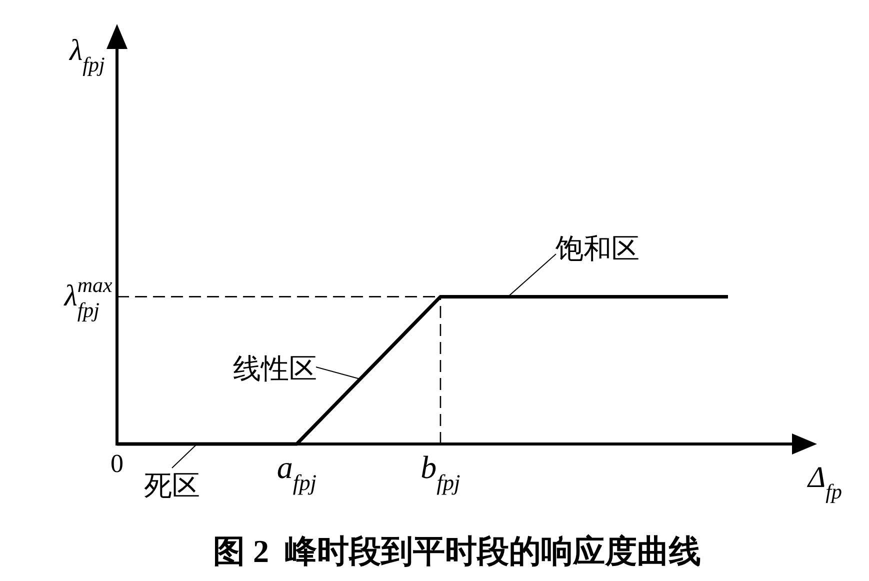  Describe the element at coordinates (457, 551) in the screenshot. I see `text: 图 2 峰时段到平时段的响应度曲线` at that location.